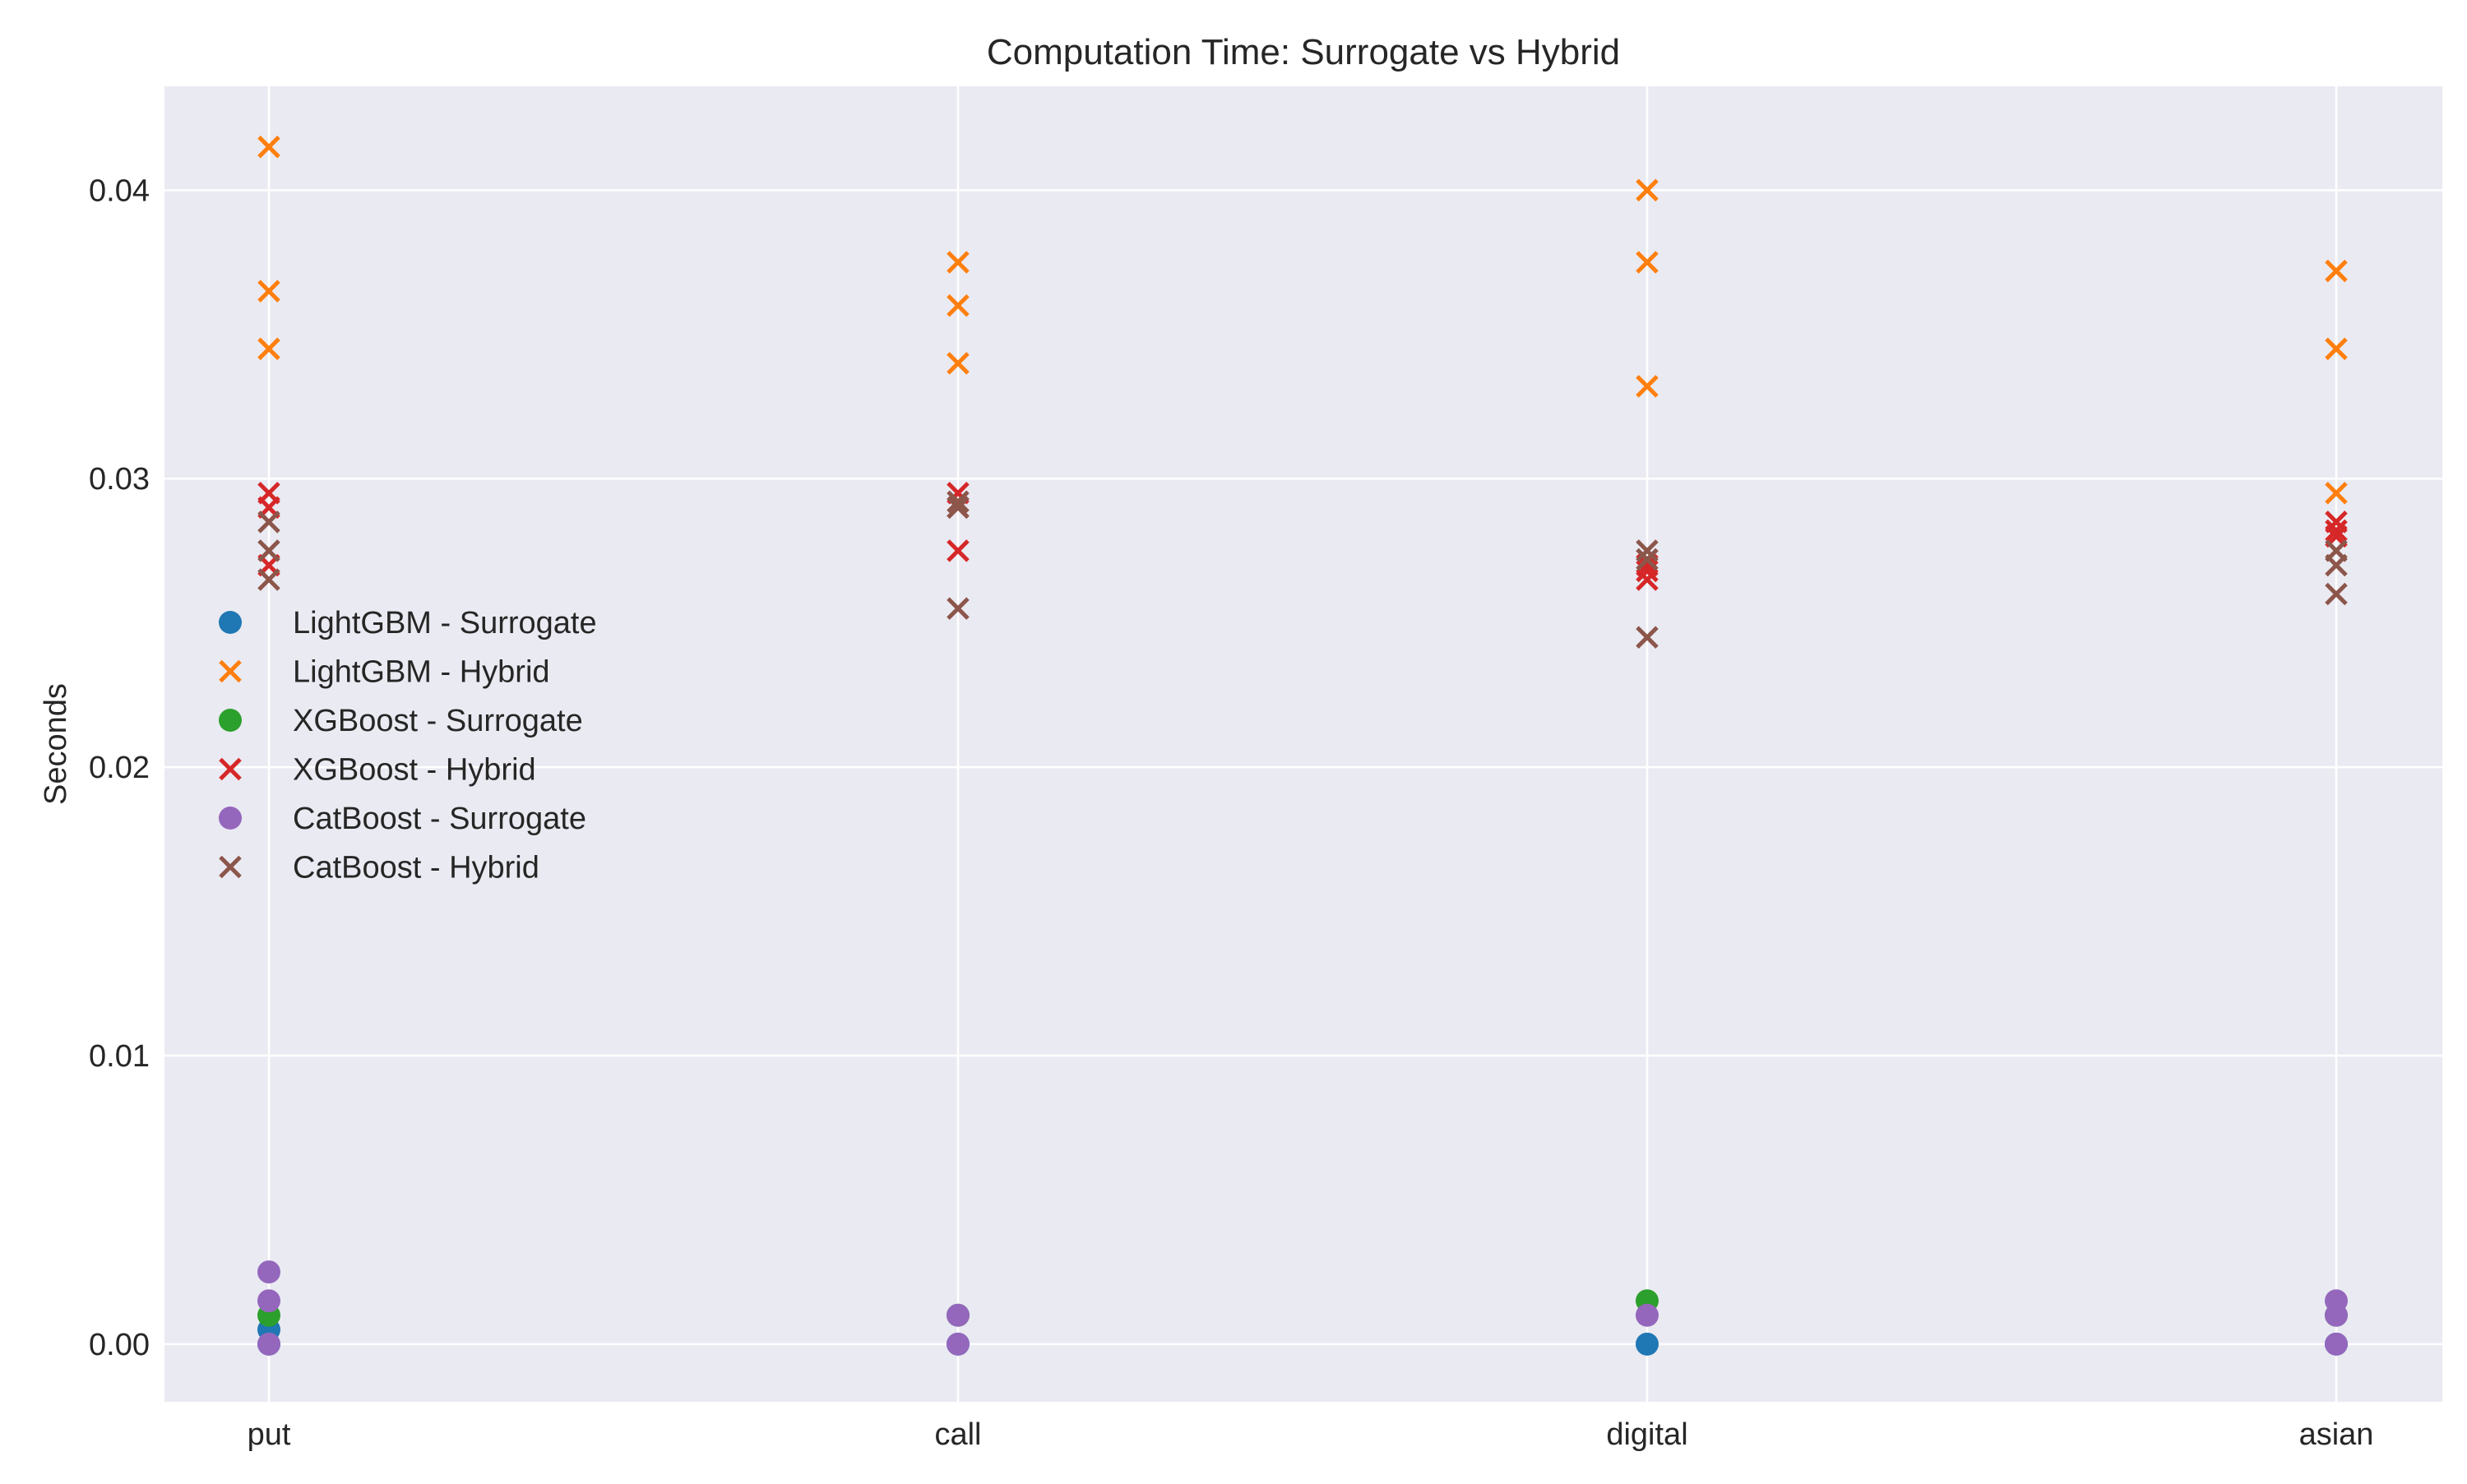  What do you see at coordinates (120, 480) in the screenshot?
I see `y-tick-label: 0.03` at bounding box center [120, 480].